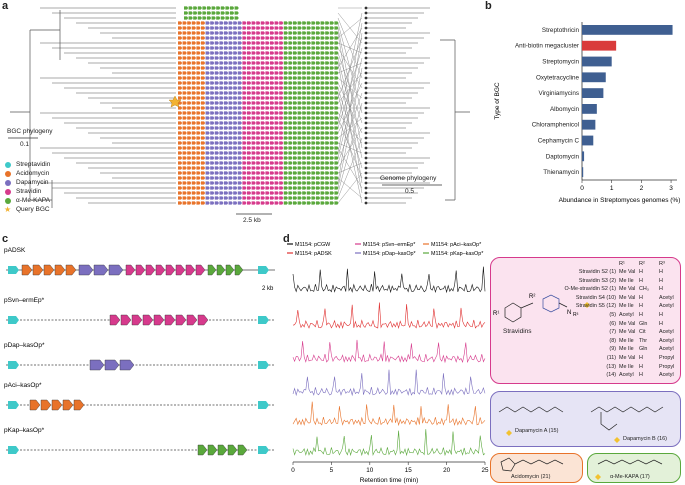 The image size is (685, 485). I want to click on table-cell: H, so click(661, 314).